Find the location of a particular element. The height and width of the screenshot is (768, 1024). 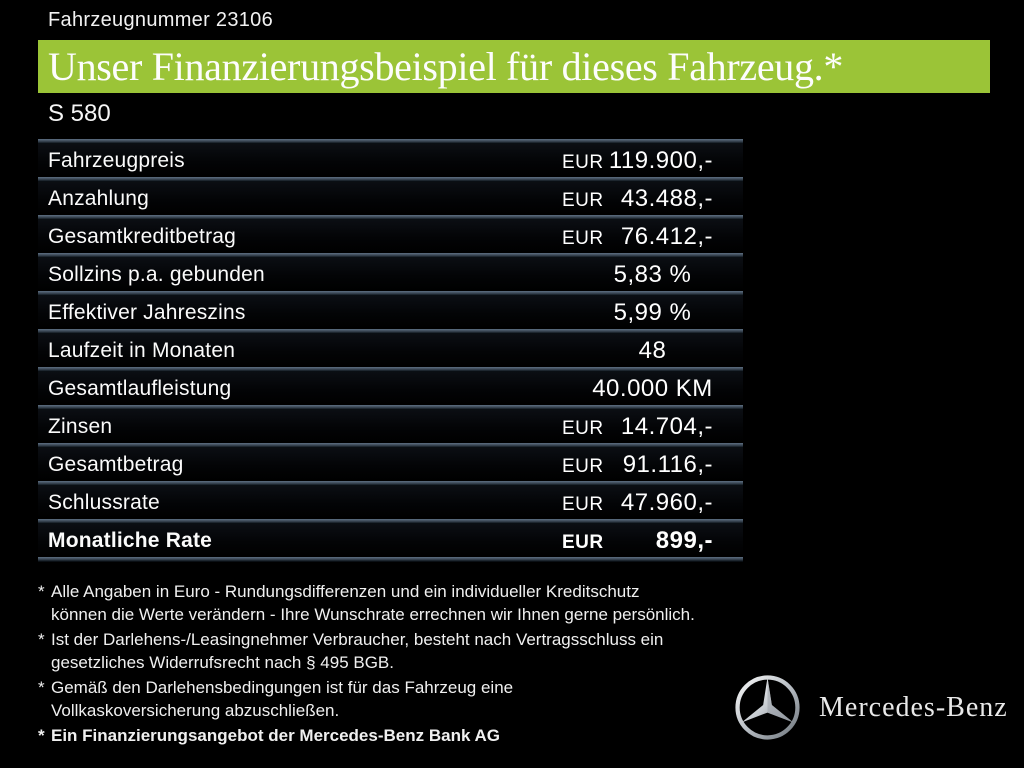

row-value-cell: EUR 47.960,- is located at coordinates (652, 503).